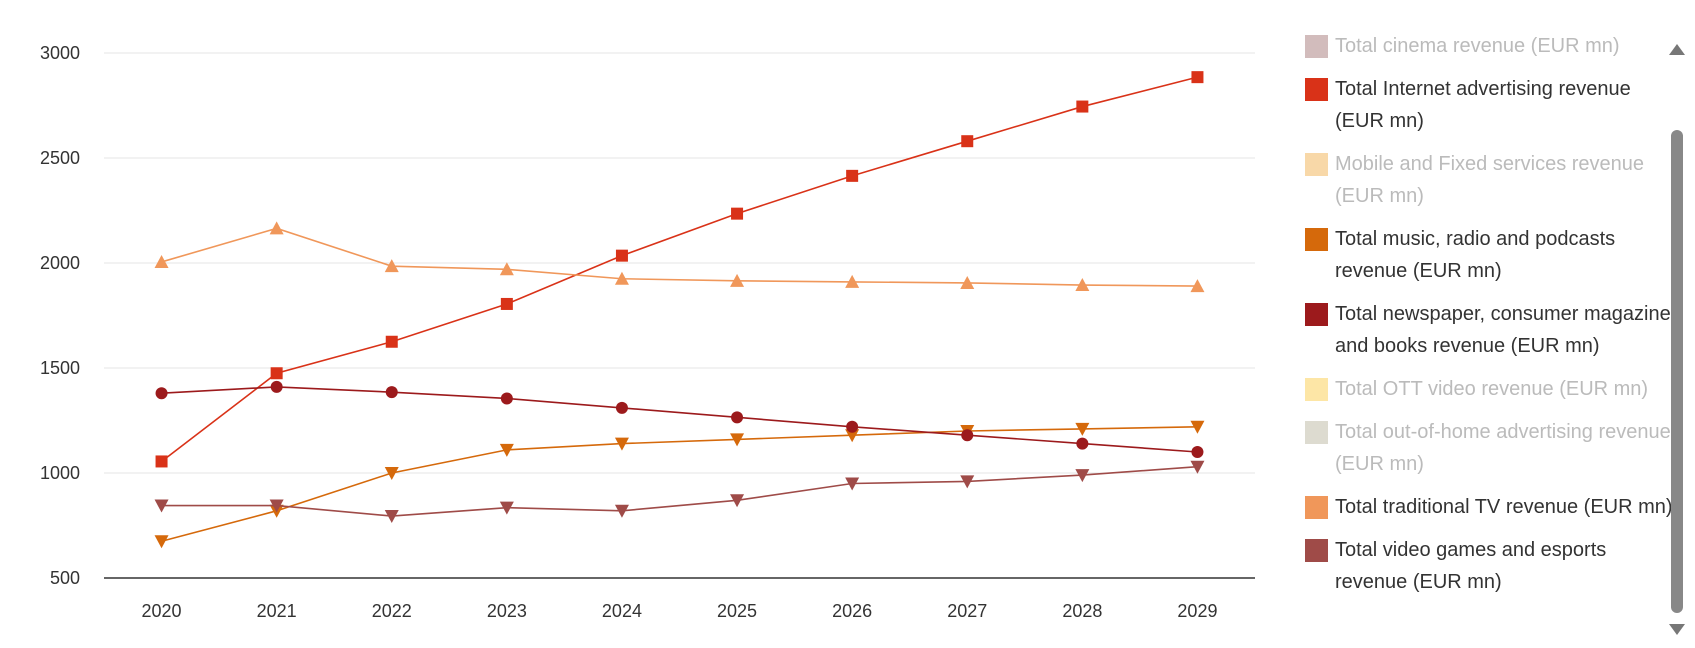 This screenshot has height=648, width=1695. What do you see at coordinates (852, 611) in the screenshot?
I see `x-tick-label: 2026` at bounding box center [852, 611].